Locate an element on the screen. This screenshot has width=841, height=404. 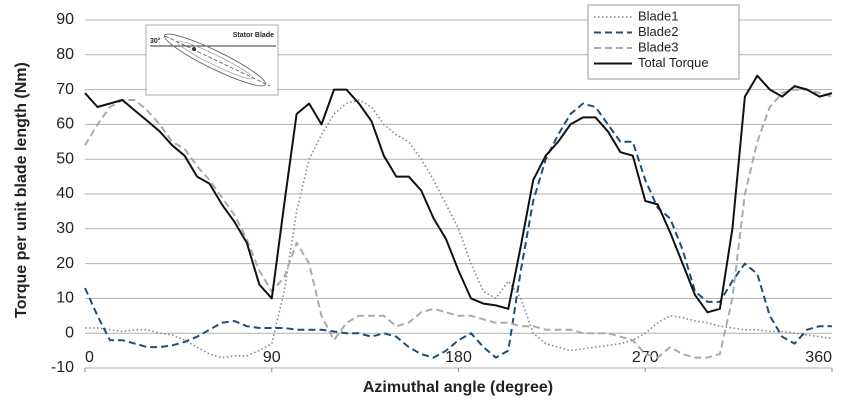
x-tick-label: 0 is located at coordinates (89, 357).